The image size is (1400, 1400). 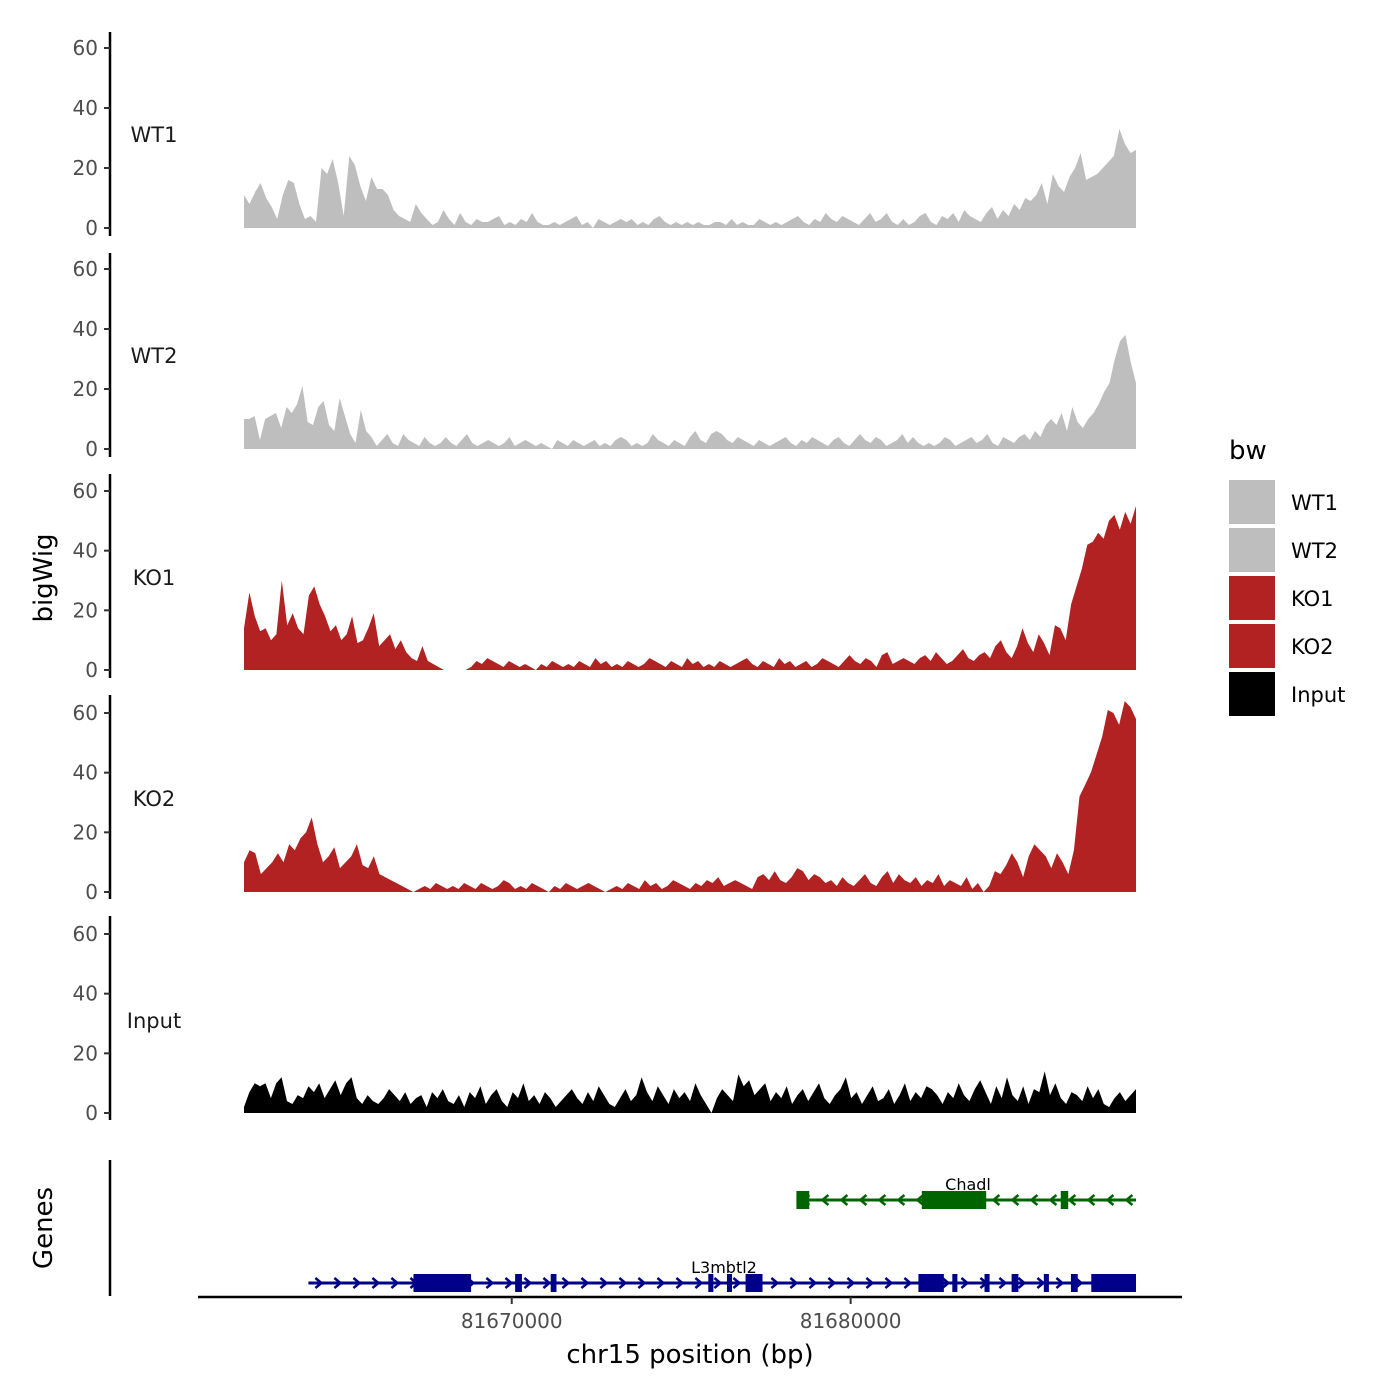 What do you see at coordinates (1314, 503) in the screenshot?
I see `legend-label: WT1` at bounding box center [1314, 503].